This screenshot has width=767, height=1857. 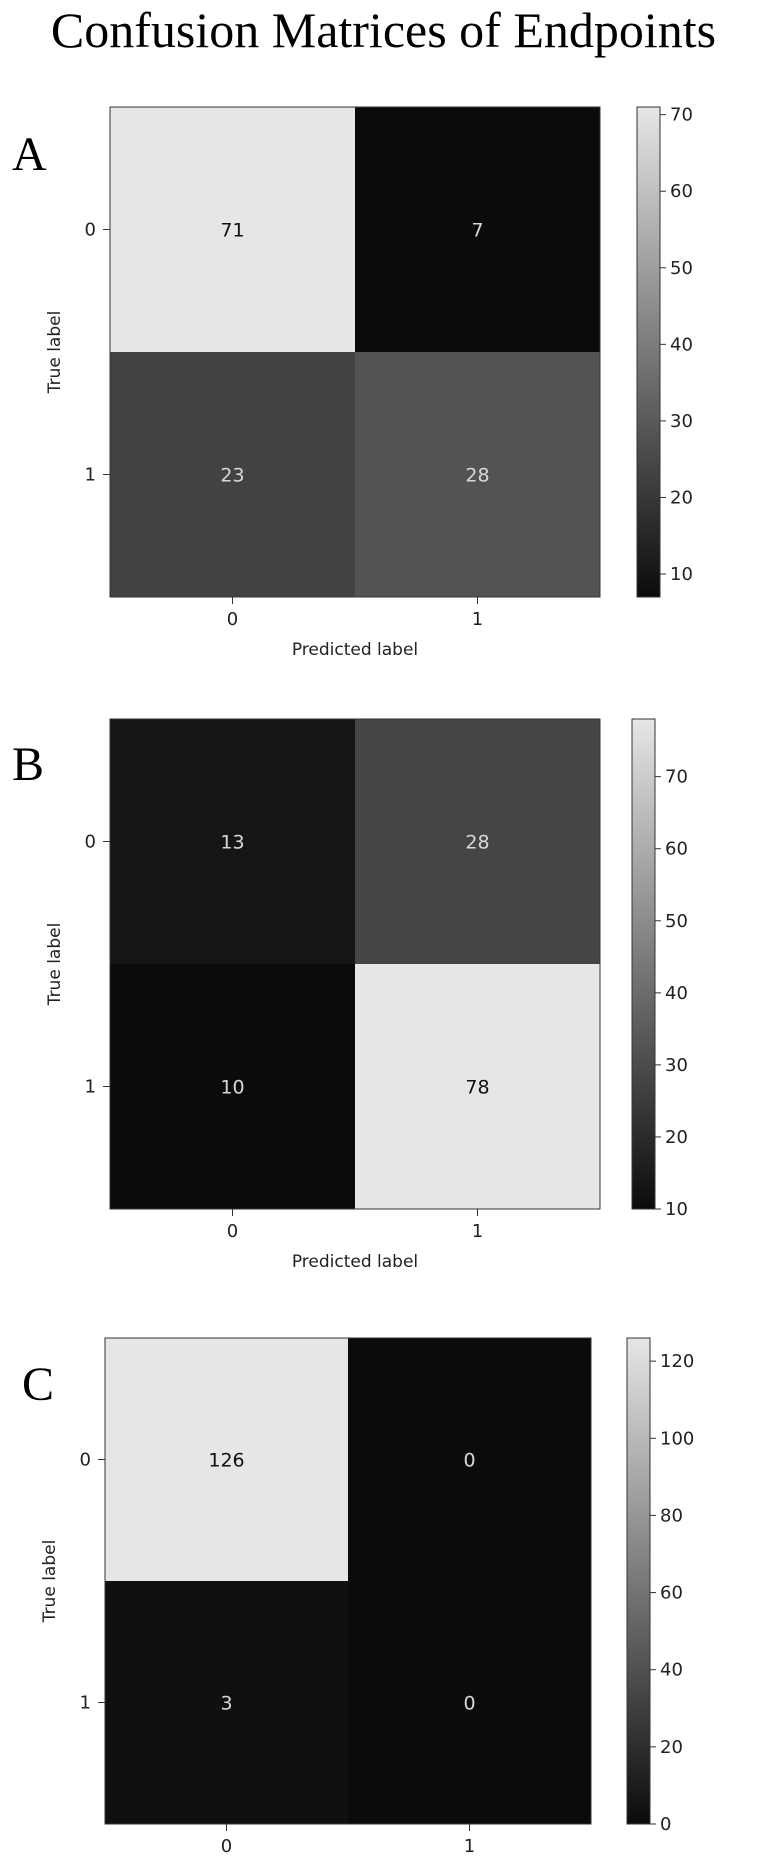 What do you see at coordinates (681, 191) in the screenshot?
I see `panel-a-colorbar-tick-label-5: 60` at bounding box center [681, 191].